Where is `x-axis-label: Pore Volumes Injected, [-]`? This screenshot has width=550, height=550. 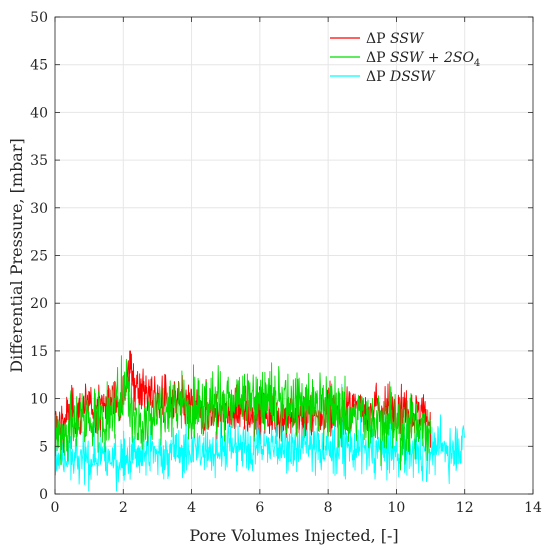 x-axis-label: Pore Volumes Injected, [-] is located at coordinates (293, 535).